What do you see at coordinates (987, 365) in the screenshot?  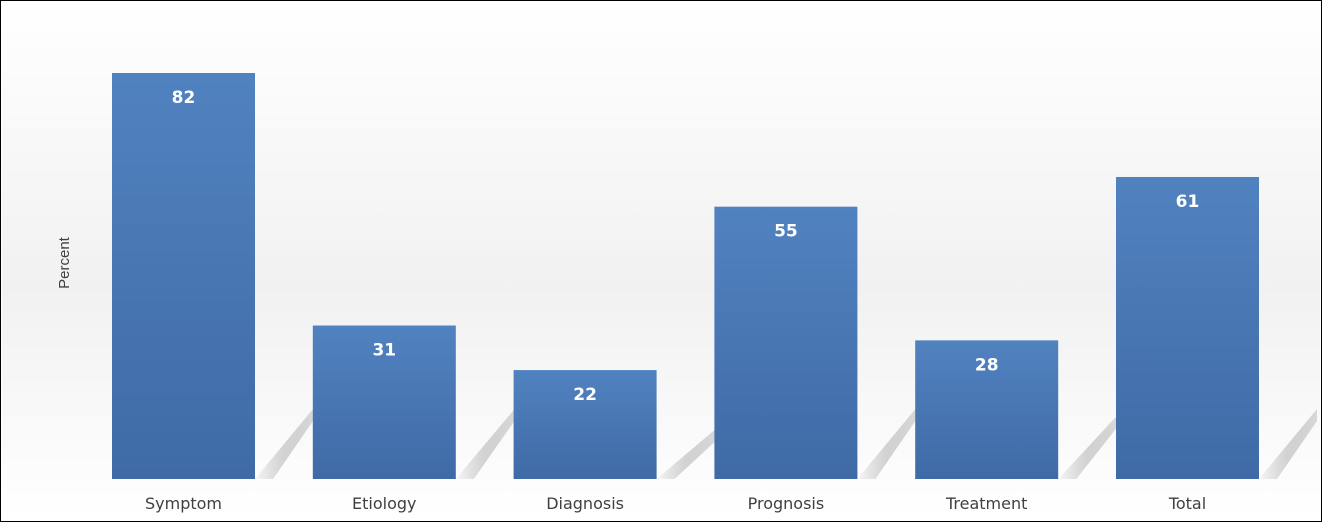 I see `data-label-treatment: 28` at bounding box center [987, 365].